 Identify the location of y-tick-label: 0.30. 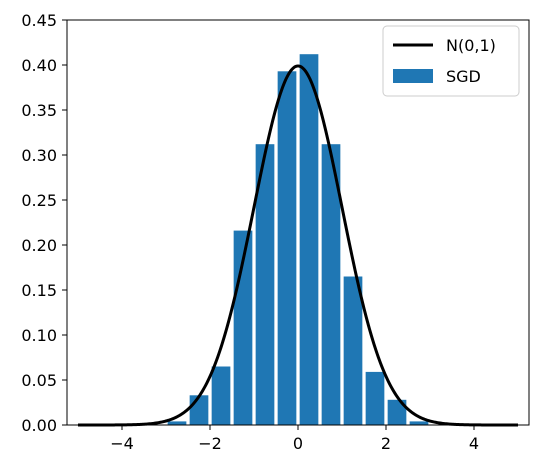
(39, 155).